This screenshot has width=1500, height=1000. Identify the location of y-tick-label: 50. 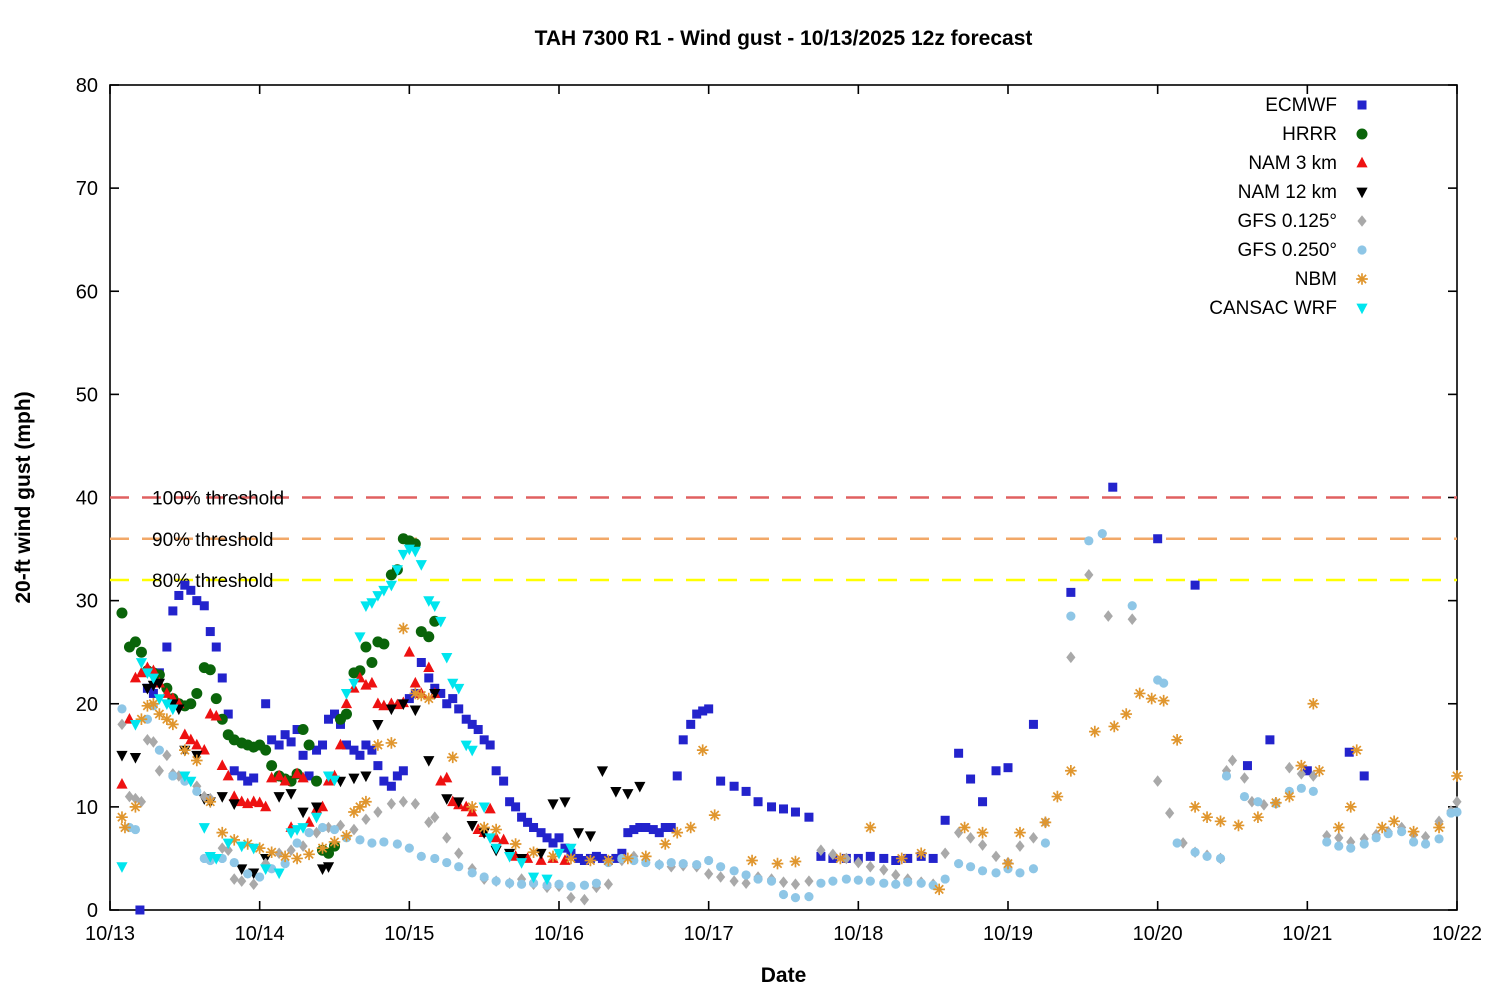
(87, 395).